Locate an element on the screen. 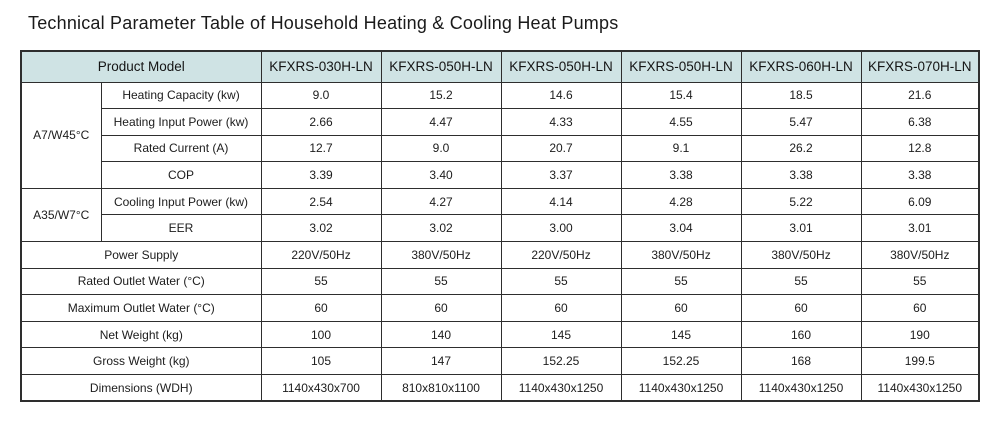  table-row: EER 3.02 3.02 3.00 3.04 3.01 3.01 is located at coordinates (500, 228).